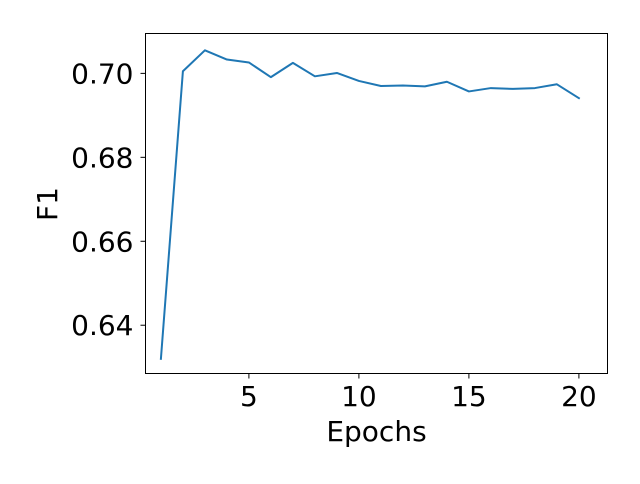 This screenshot has height=484, width=640. What do you see at coordinates (47, 204) in the screenshot?
I see `y-axis-label: F1` at bounding box center [47, 204].